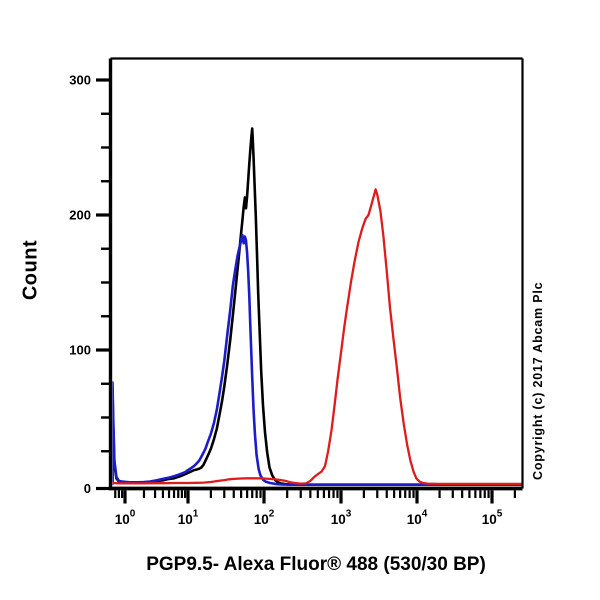  Describe the element at coordinates (315, 497) in the screenshot. I see `x-axis-ticks` at that location.